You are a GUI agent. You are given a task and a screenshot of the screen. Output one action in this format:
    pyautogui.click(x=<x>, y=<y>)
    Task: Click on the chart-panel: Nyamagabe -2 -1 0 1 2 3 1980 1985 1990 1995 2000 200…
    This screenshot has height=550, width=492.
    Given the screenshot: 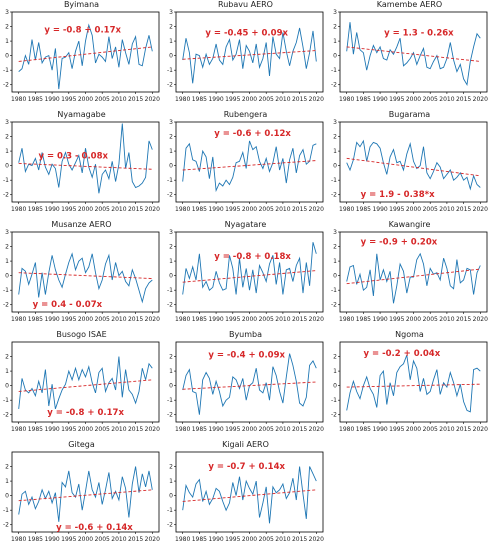 What is the action you would take?
    pyautogui.click(x=81, y=165)
    